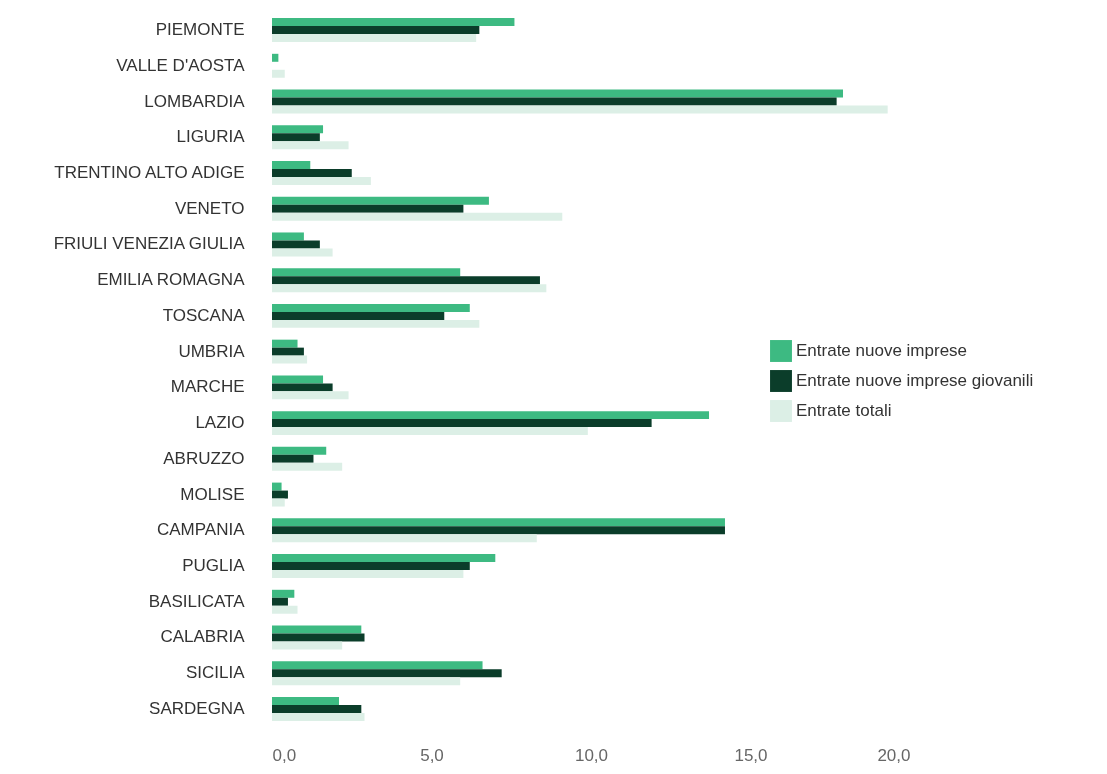  I want to click on y-tick-label: LAZIO, so click(220, 423).